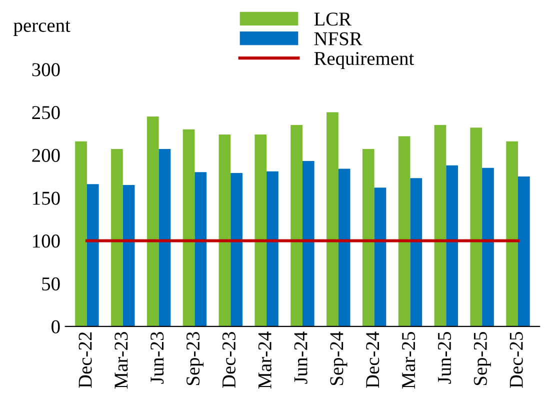 Image resolution: width=545 pixels, height=408 pixels. Describe the element at coordinates (195, 359) in the screenshot. I see `x-tick-label: Sep-23` at that location.